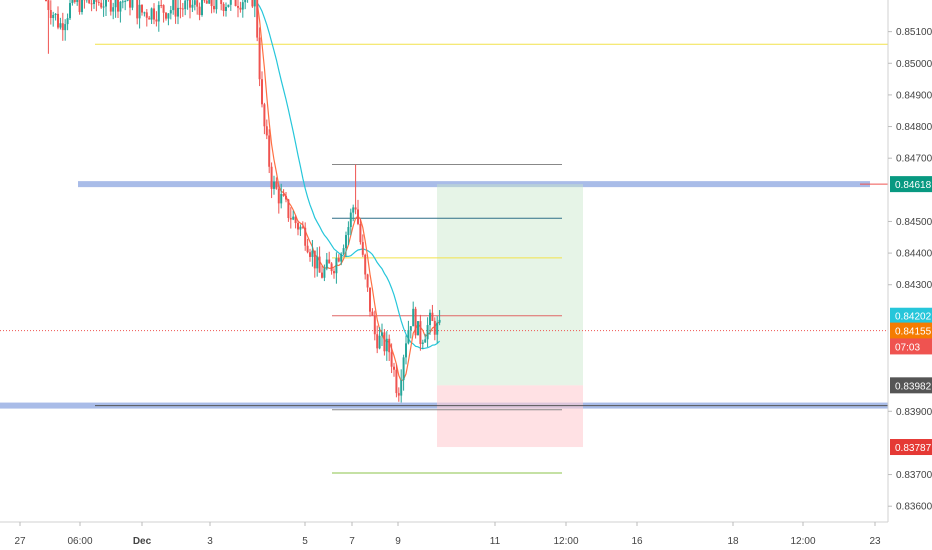  What do you see at coordinates (510, 285) in the screenshot?
I see `position-profit-zone` at bounding box center [510, 285].